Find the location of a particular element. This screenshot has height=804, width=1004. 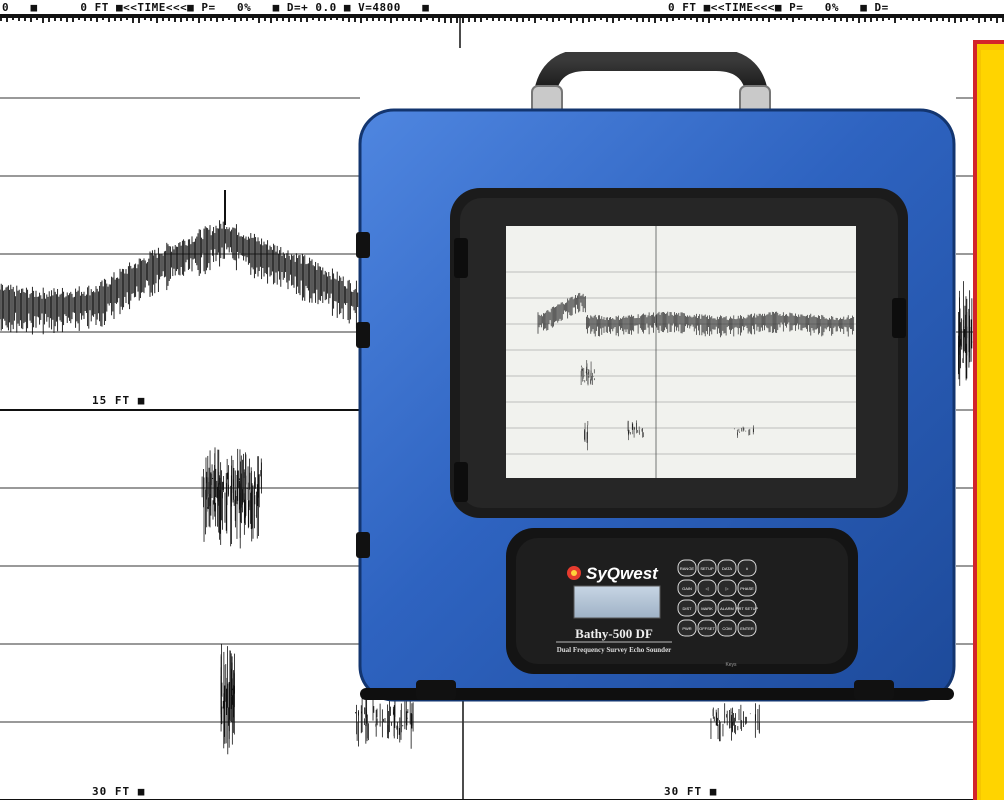

svg-text: PRT SETUP is located at coordinates (747, 608).